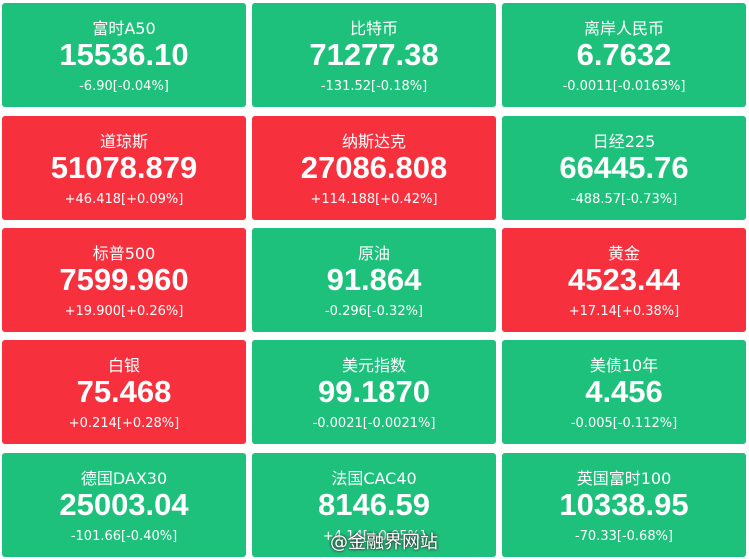 This screenshot has height=559, width=749. I want to click on quote-tile: 日经225 66445.76 -488.57[-0.73%], so click(624, 168).